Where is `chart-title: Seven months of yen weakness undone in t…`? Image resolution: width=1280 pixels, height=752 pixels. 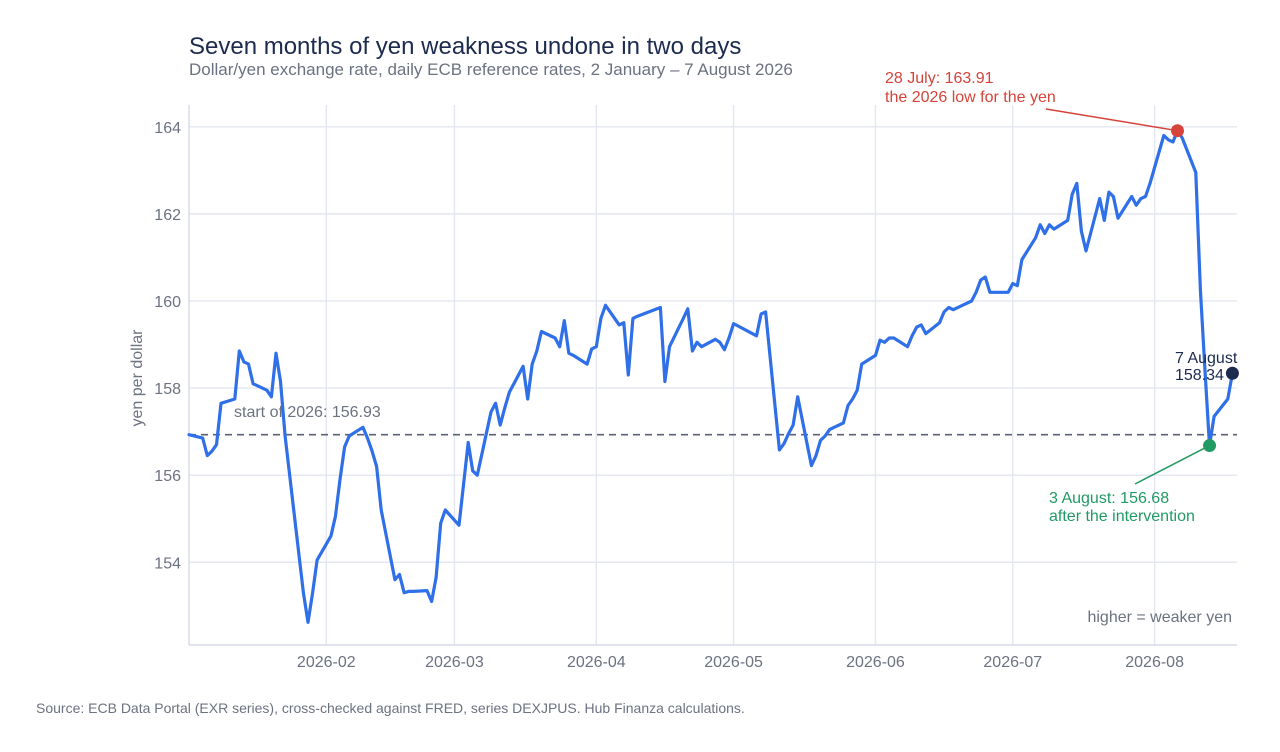 chart-title: Seven months of yen weakness undone in t… is located at coordinates (465, 46).